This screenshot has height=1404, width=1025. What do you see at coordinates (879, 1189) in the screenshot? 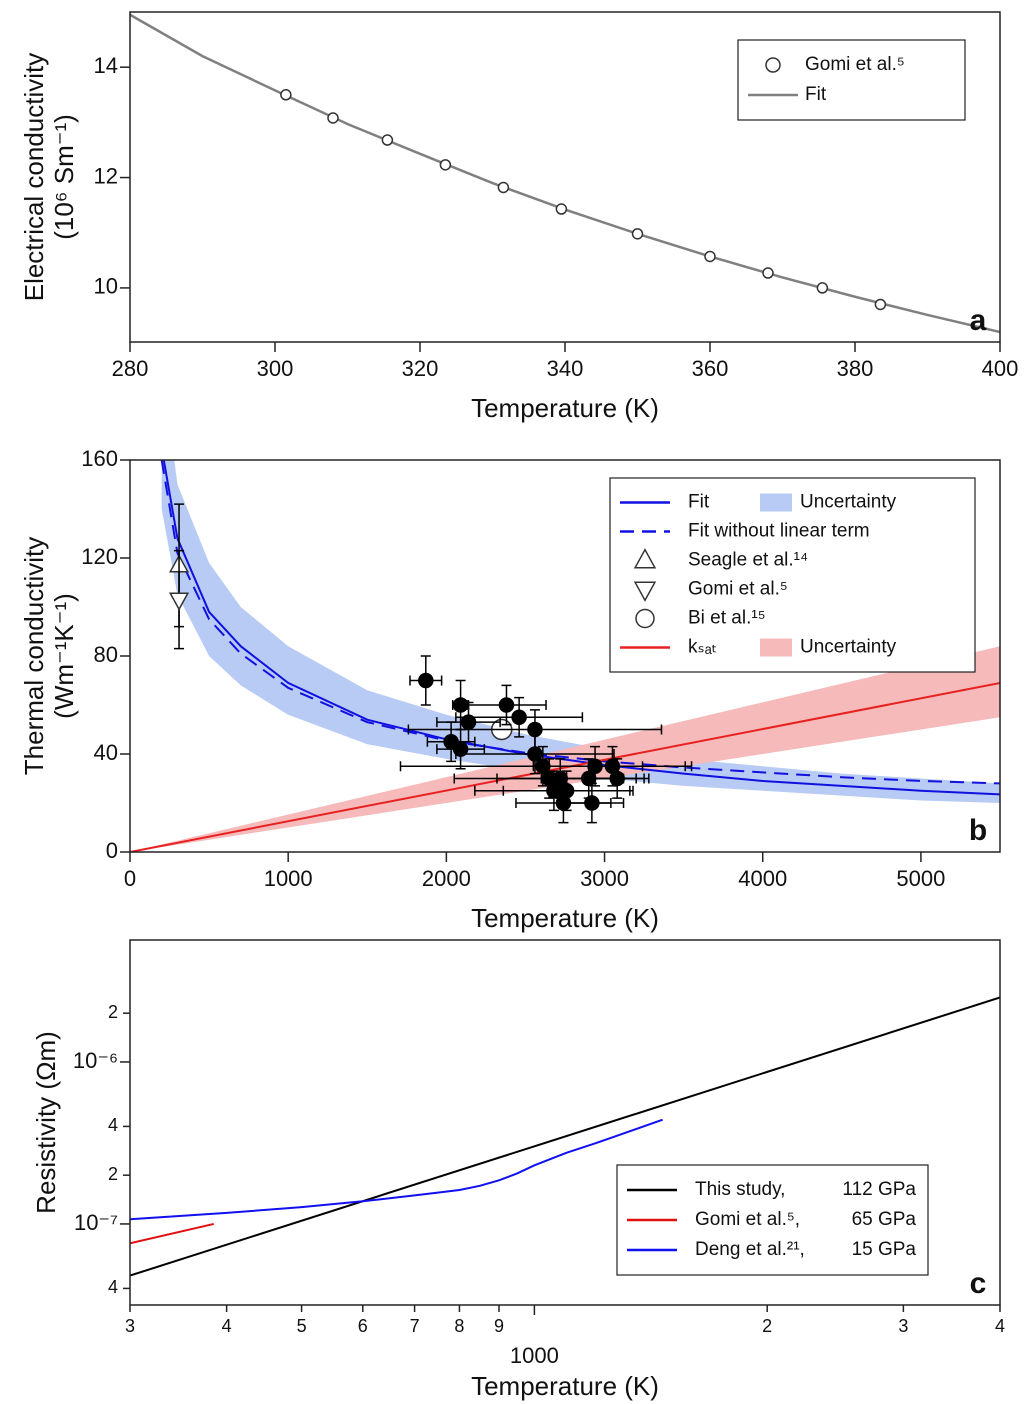
I see `legend-pressure: 112 GPa` at bounding box center [879, 1189].